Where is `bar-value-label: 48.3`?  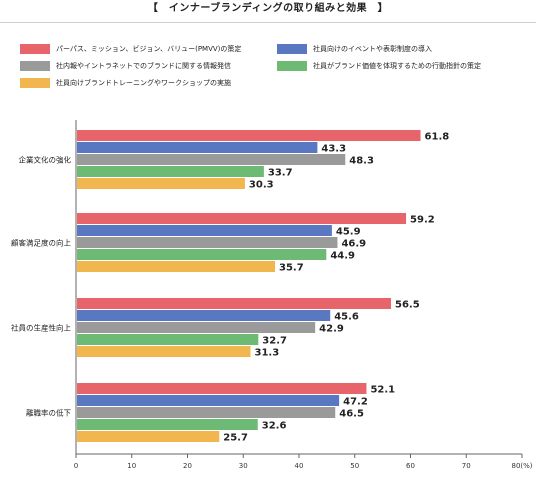 bar-value-label: 48.3 is located at coordinates (361, 161).